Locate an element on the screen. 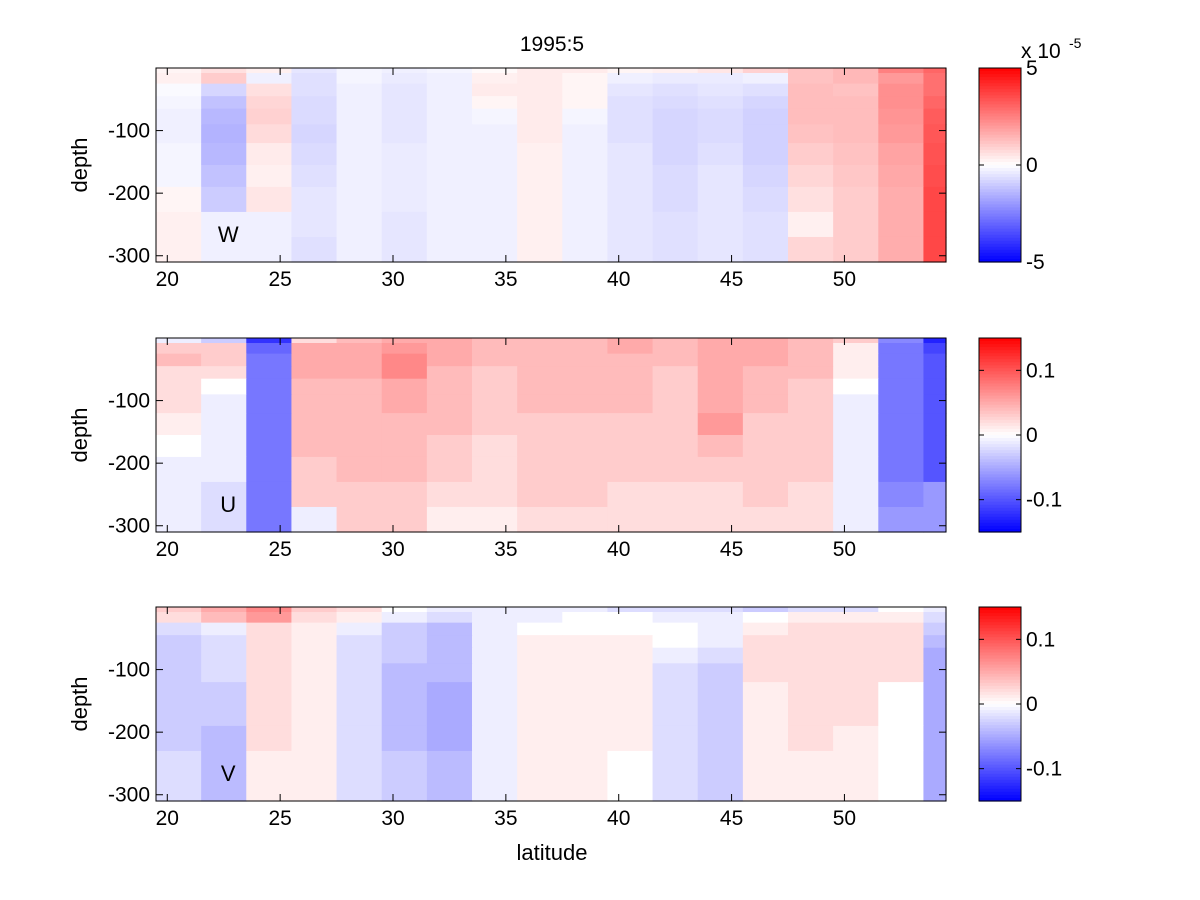 The image size is (1200, 900). colorbar: 0.1 0 -0.1 is located at coordinates (1020, 435).